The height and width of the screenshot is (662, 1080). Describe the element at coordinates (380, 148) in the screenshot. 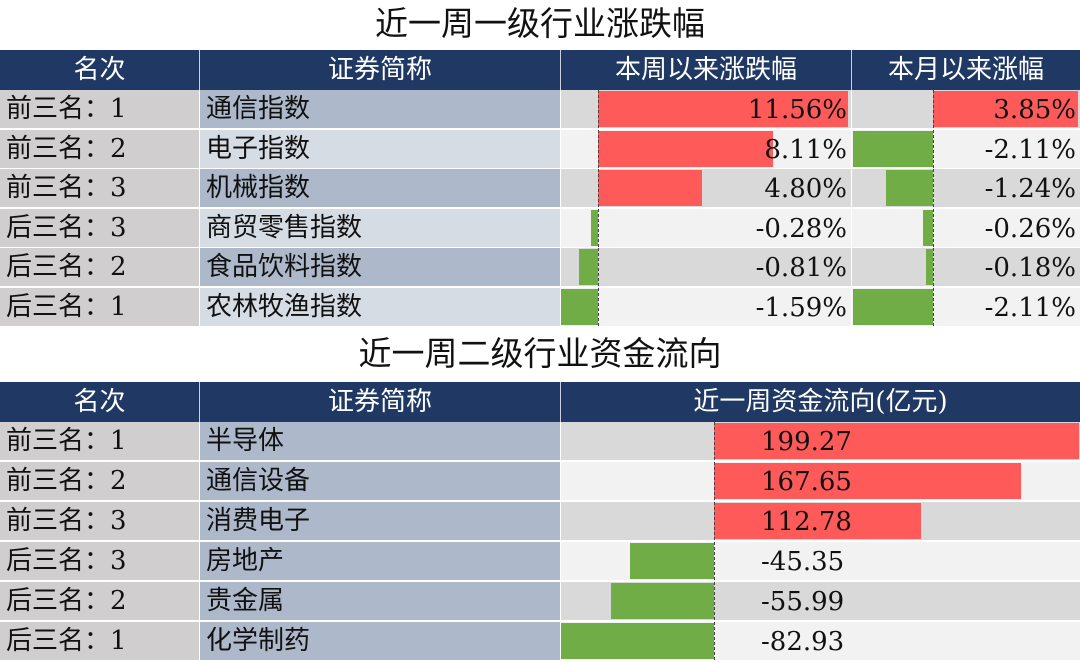

I see `security-name: 电子指数` at that location.